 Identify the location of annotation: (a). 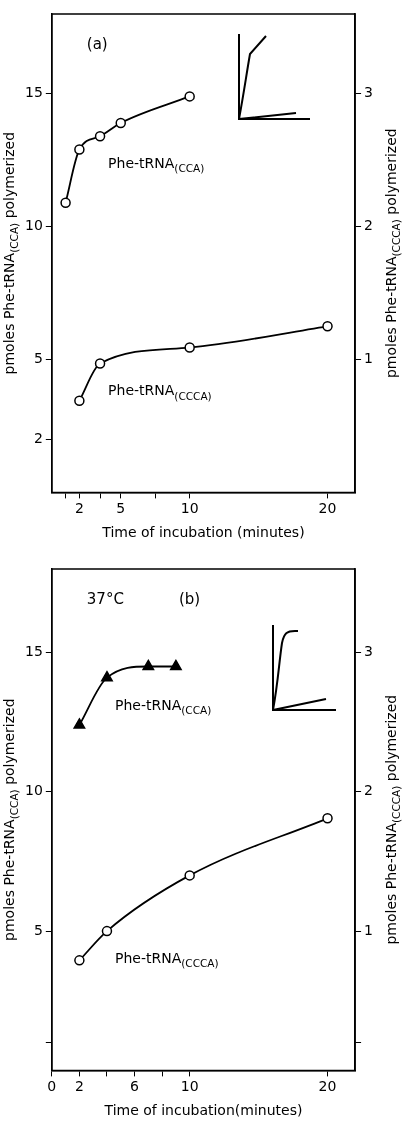
(97, 44).